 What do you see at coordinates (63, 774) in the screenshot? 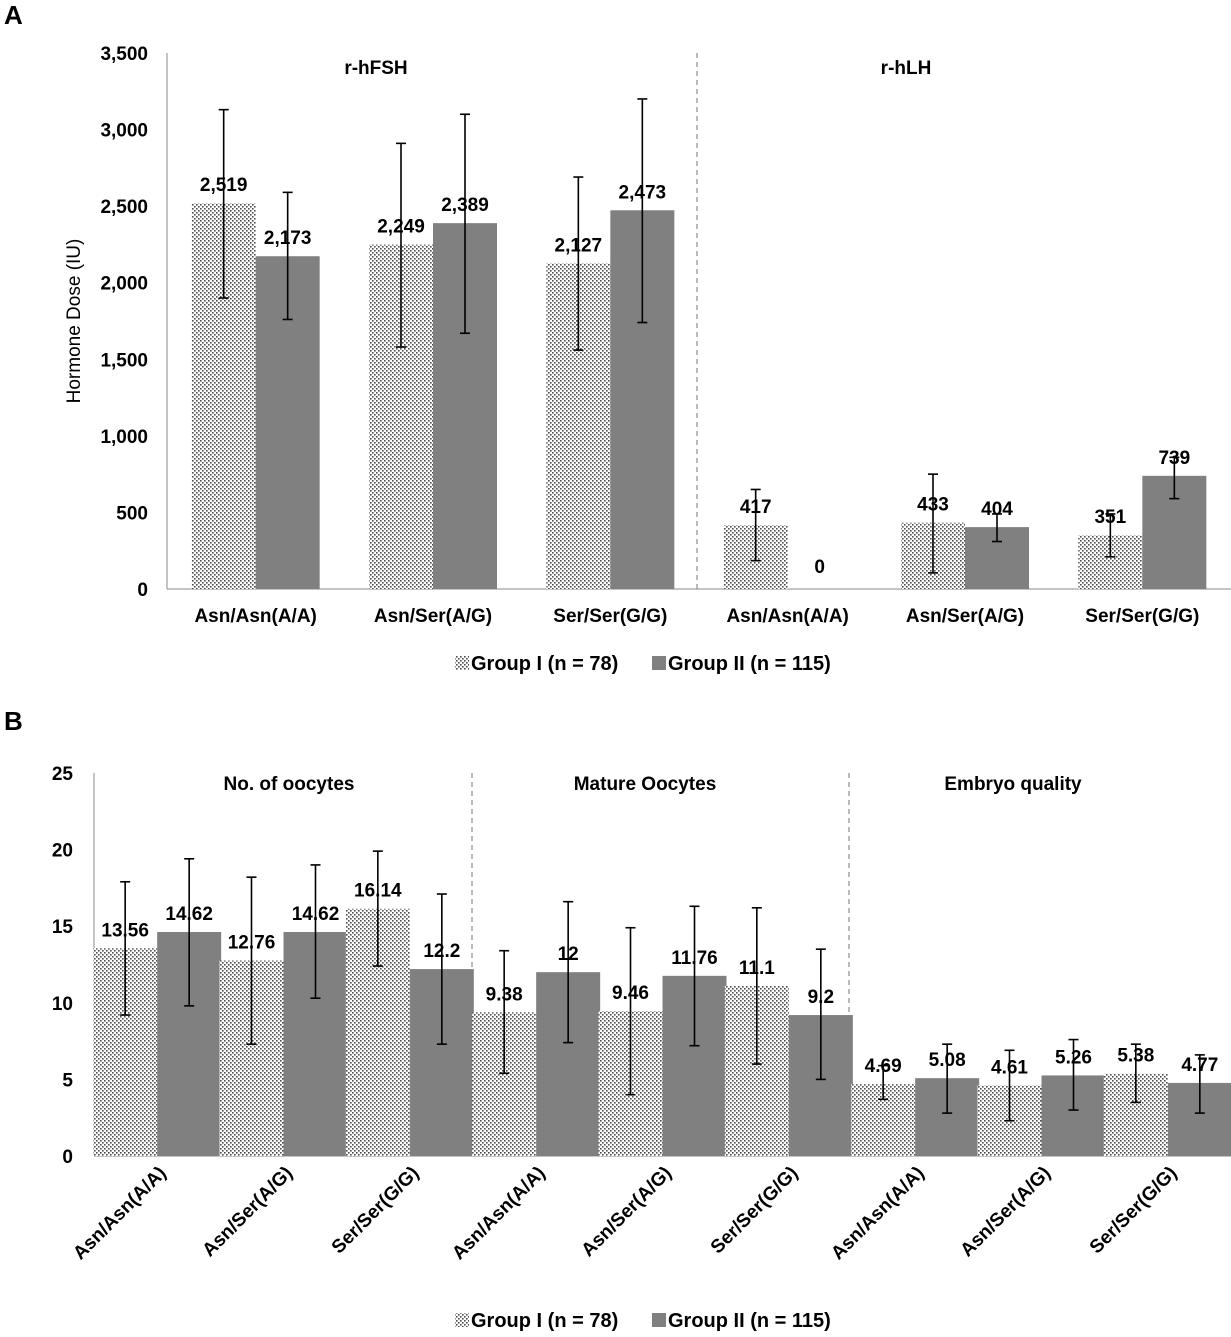
I see `y-tick-label: 25` at bounding box center [63, 774].